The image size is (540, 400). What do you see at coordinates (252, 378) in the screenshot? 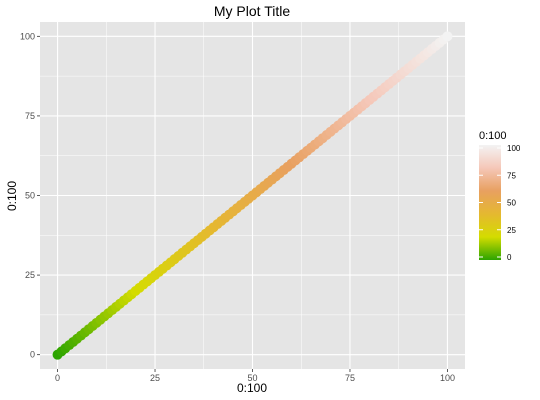
I see `x-tick-label: 50` at bounding box center [252, 378].